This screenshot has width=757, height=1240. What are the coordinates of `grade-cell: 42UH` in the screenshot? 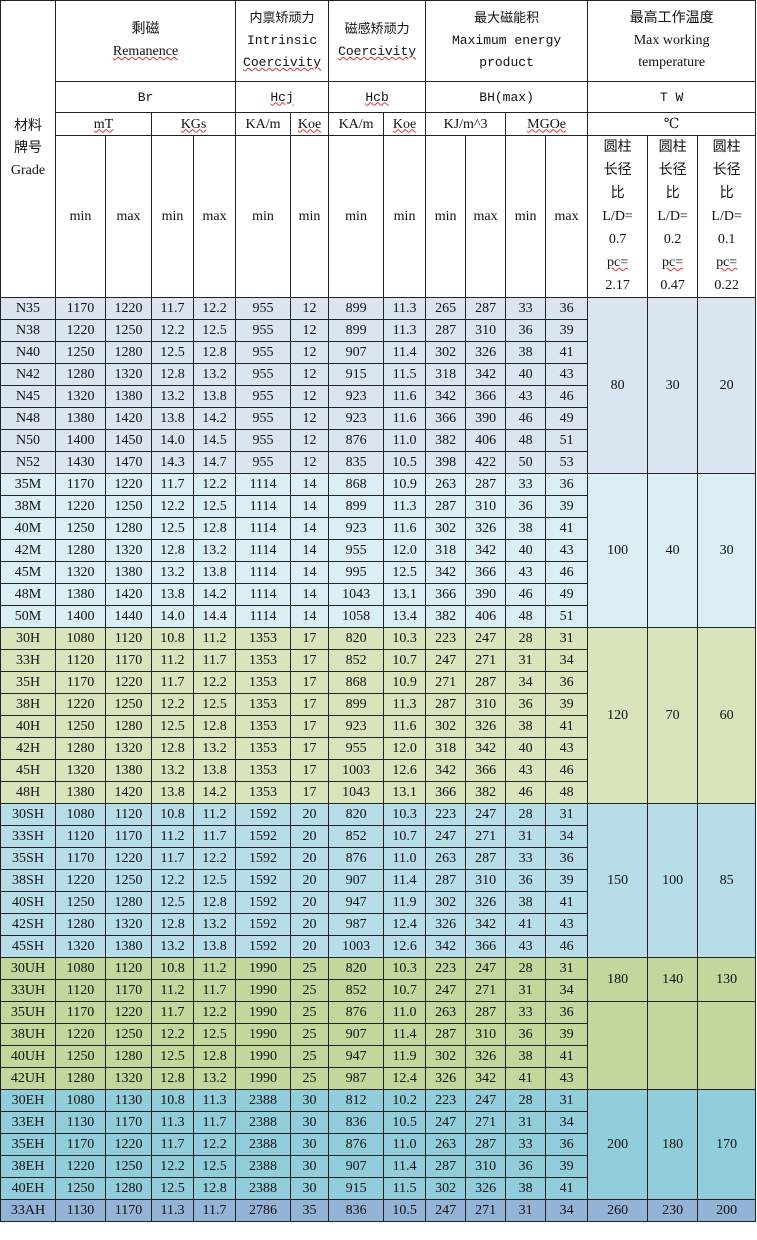 It's located at (28, 1078).